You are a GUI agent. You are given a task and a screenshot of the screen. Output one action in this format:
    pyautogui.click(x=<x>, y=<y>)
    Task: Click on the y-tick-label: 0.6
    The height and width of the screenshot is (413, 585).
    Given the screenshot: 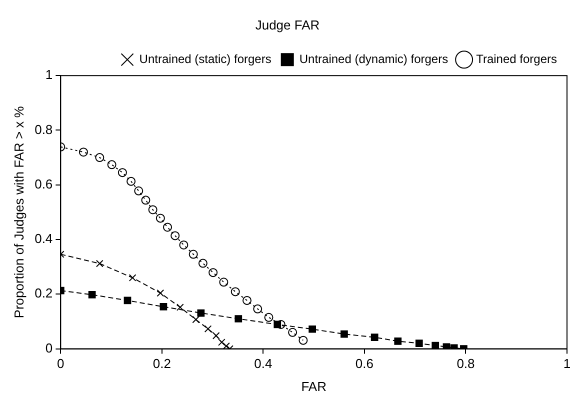 What is the action you would take?
    pyautogui.click(x=43, y=184)
    